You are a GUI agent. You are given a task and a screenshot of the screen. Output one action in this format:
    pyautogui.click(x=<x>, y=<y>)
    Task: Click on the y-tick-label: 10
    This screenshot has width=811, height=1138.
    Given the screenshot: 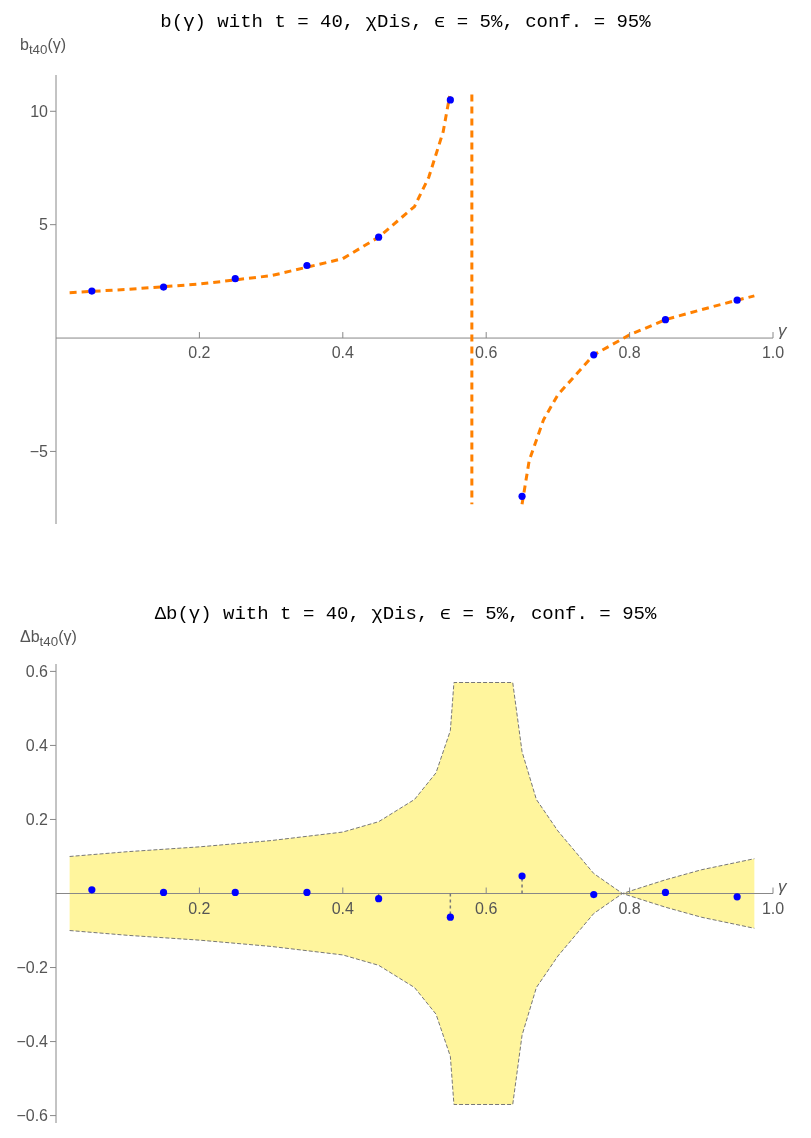 What is the action you would take?
    pyautogui.click(x=39, y=111)
    